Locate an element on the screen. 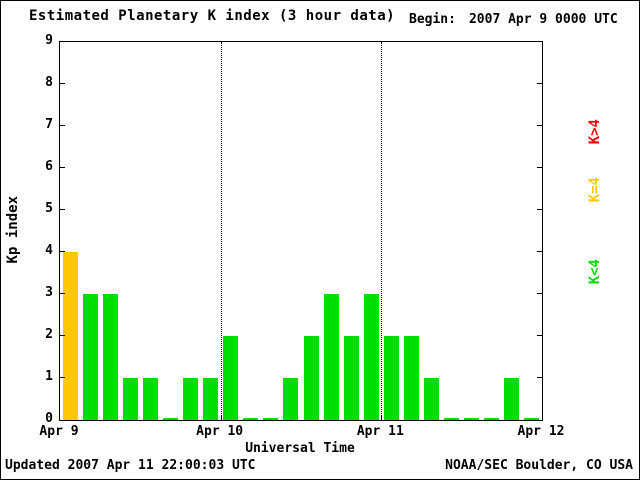 The height and width of the screenshot is (480, 640). y-tick-label: 0 is located at coordinates (49, 418).